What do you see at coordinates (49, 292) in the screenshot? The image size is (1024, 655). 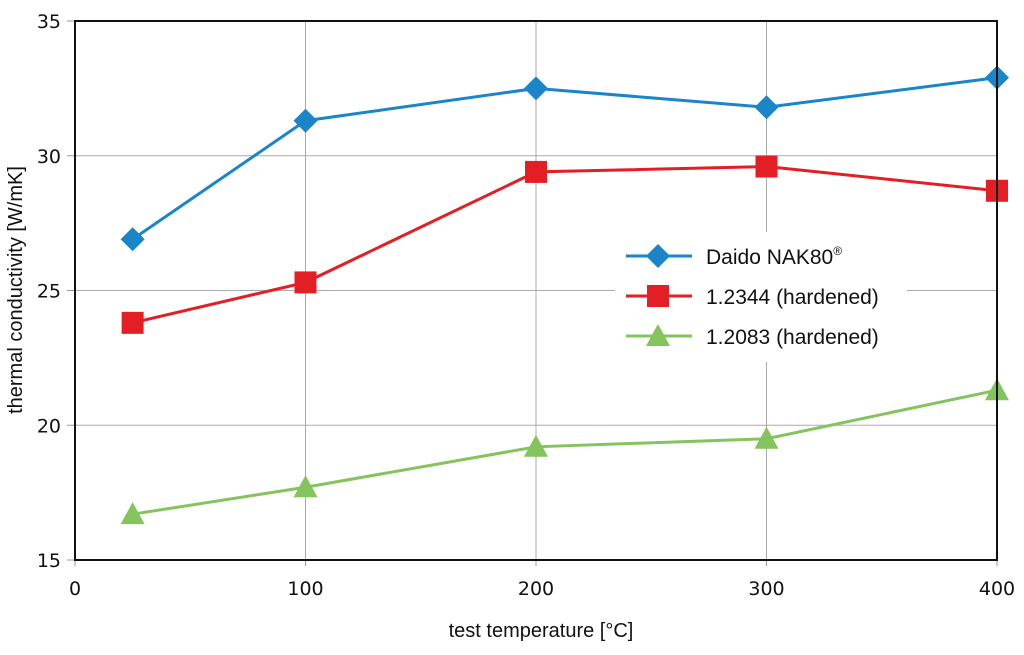 I see `y-tick-label: 25` at bounding box center [49, 292].